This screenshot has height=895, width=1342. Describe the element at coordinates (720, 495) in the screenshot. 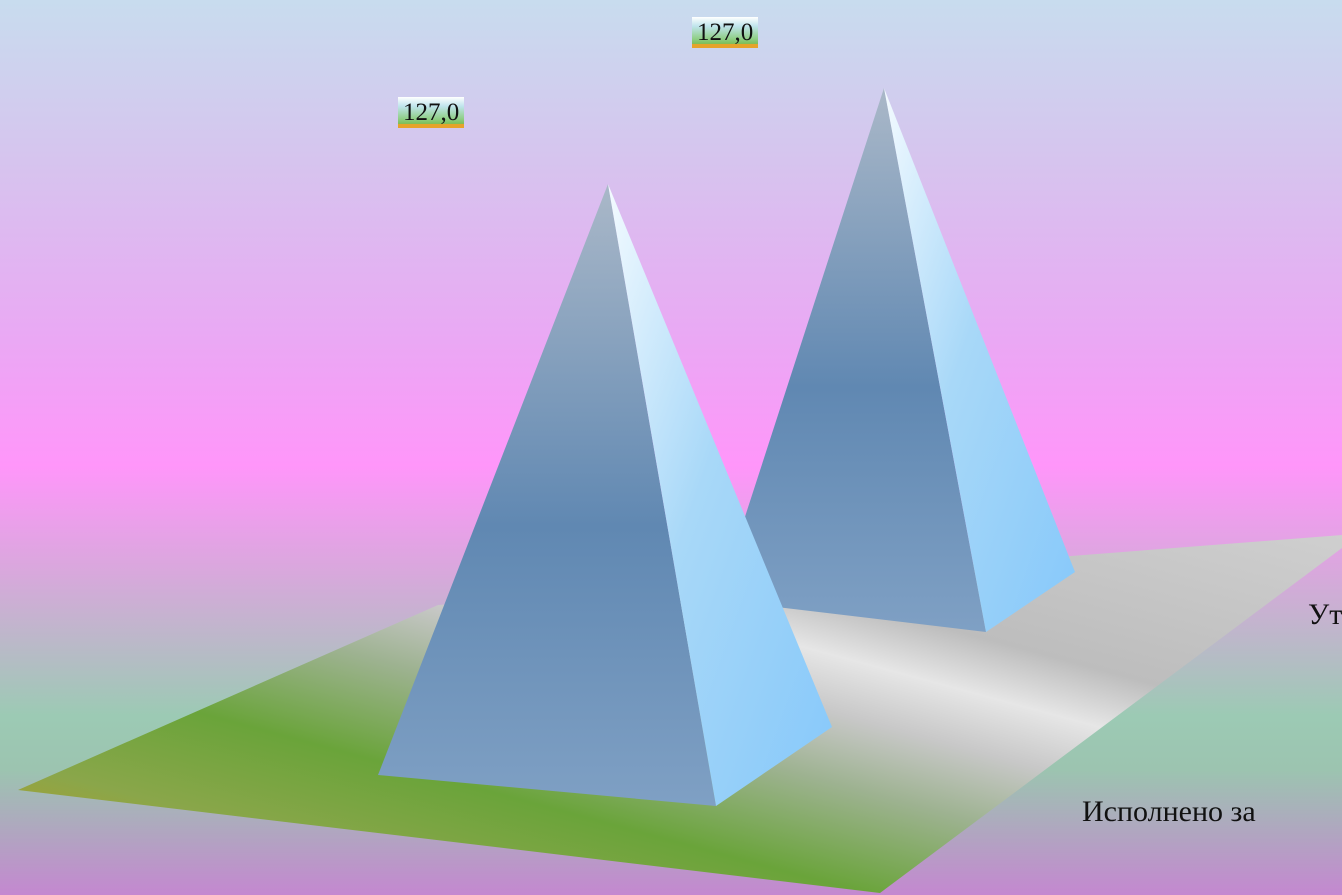

I see `pyramid-bar-1-side-face` at that location.